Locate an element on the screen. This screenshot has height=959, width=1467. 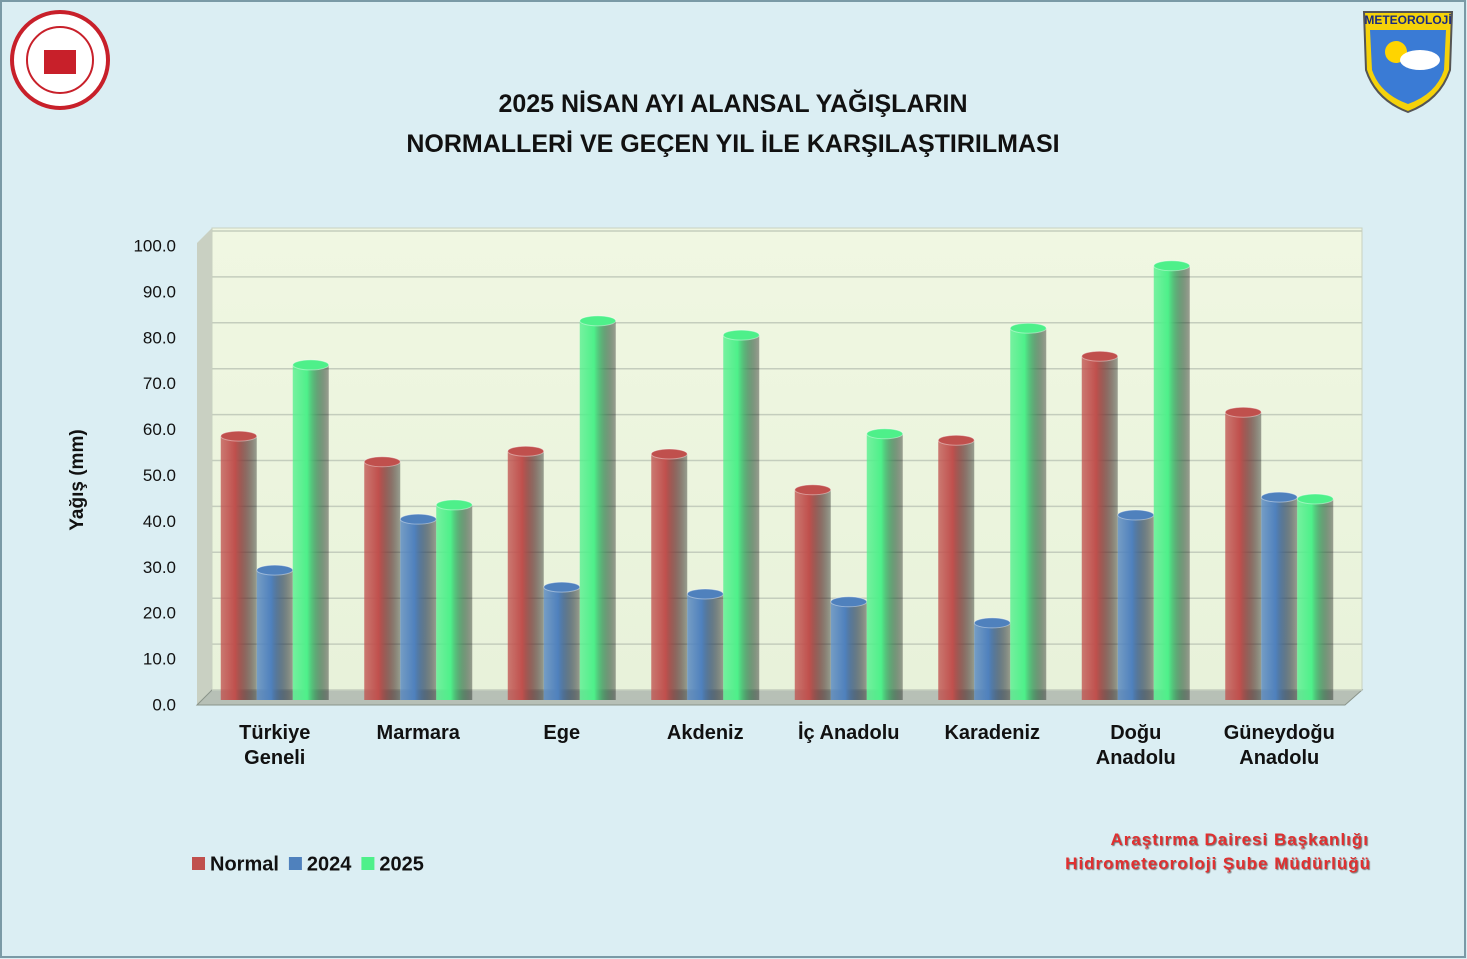
y-tick-label: 0.0 is located at coordinates (164, 704).